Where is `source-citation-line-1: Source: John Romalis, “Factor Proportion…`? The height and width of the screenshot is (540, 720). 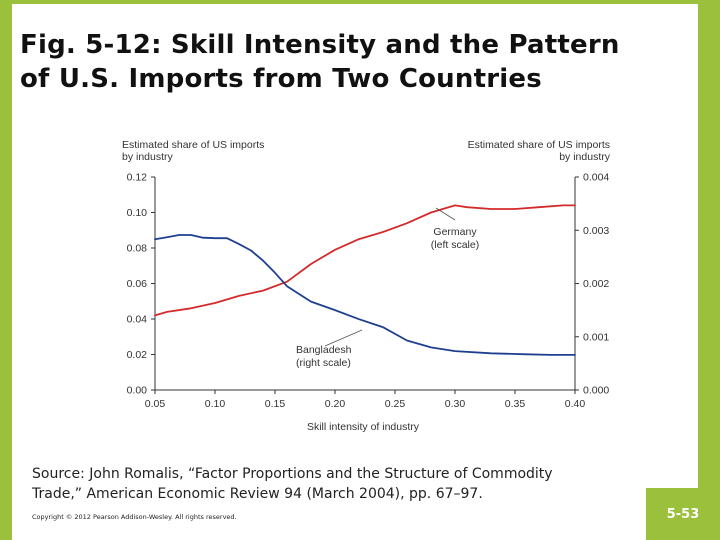 source-citation-line-1: Source: John Romalis, “Factor Proportion… is located at coordinates (292, 474).